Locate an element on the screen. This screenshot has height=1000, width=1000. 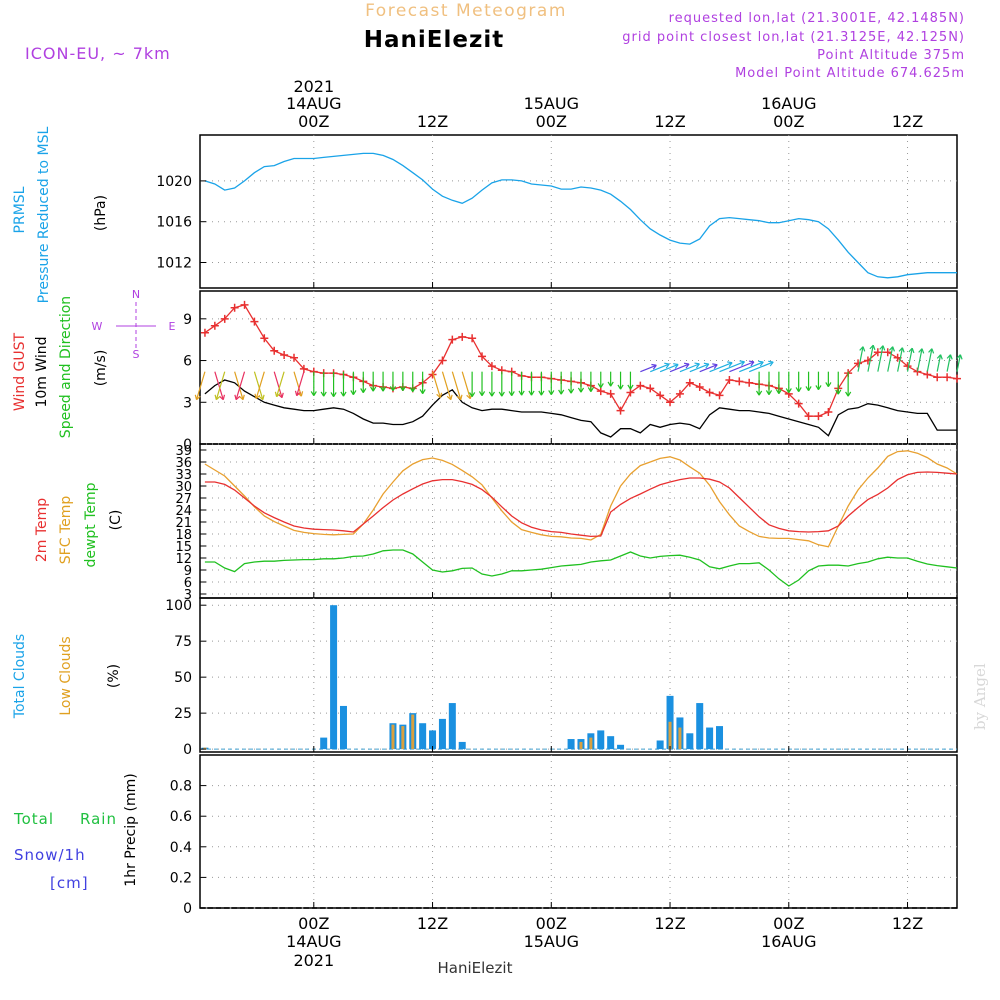
precip-ytick-label: 0.6 is located at coordinates (181, 817).